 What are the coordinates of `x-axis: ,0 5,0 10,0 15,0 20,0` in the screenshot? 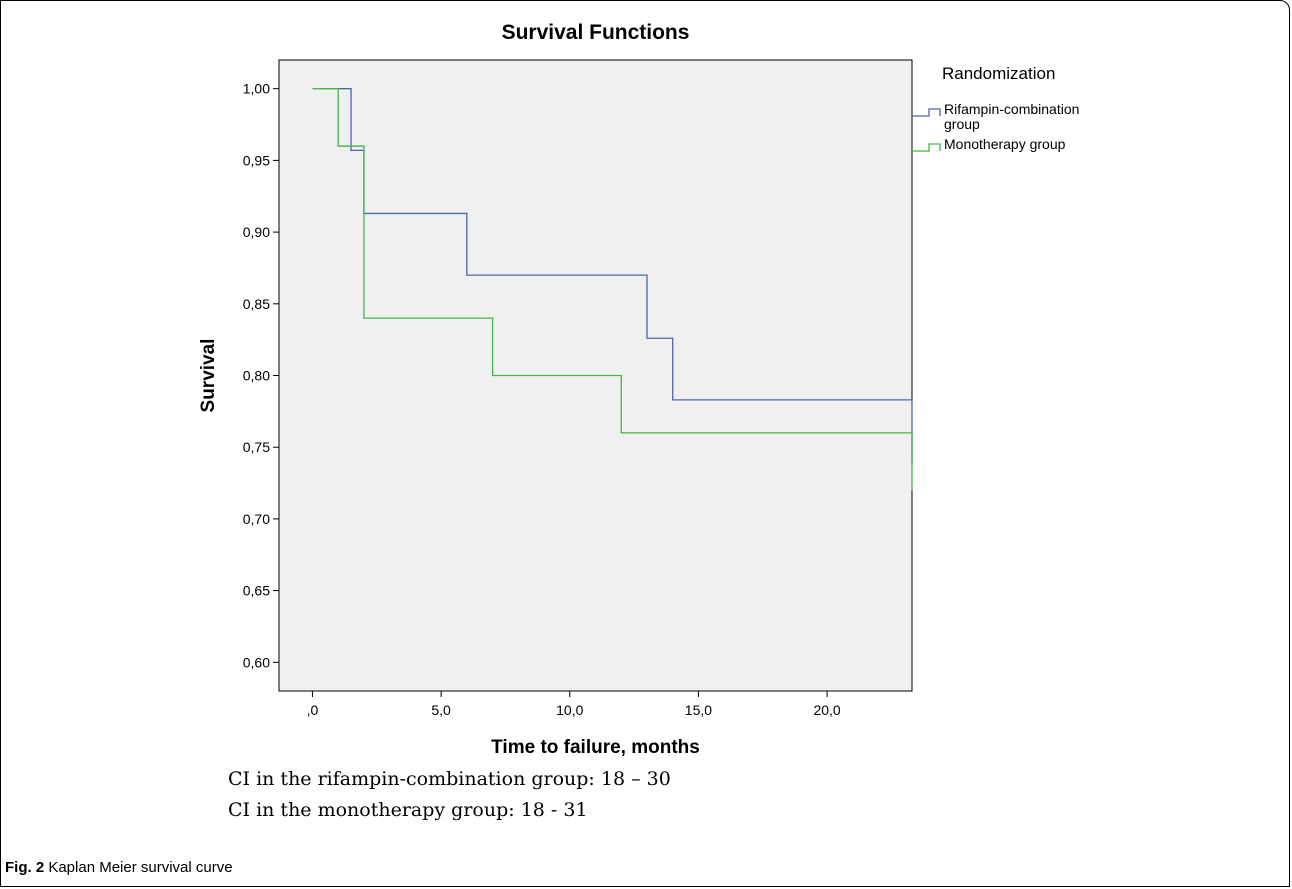 It's located at (574, 704).